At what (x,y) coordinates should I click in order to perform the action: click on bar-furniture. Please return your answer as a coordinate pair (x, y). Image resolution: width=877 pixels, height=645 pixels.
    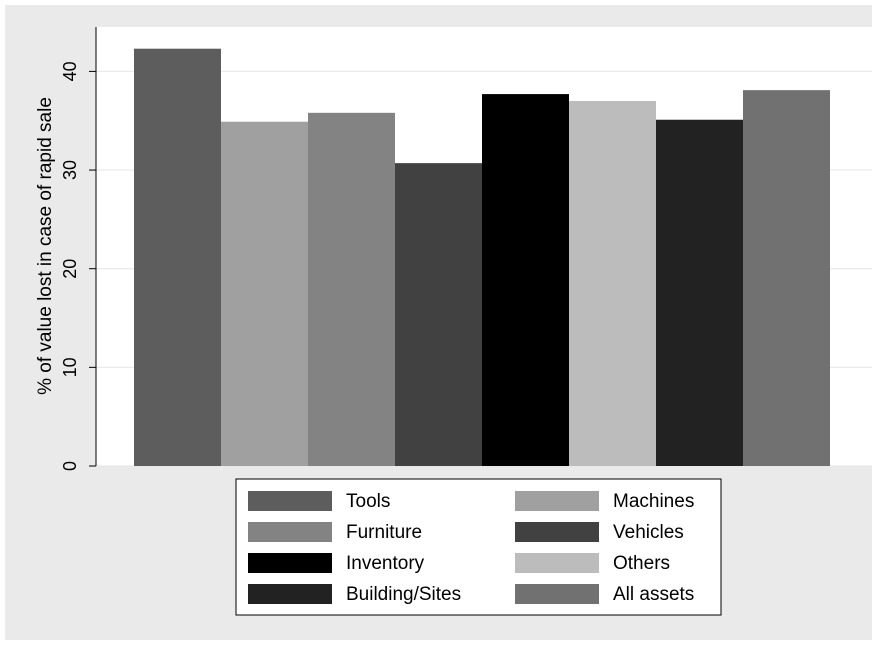
    Looking at the image, I should click on (351, 289).